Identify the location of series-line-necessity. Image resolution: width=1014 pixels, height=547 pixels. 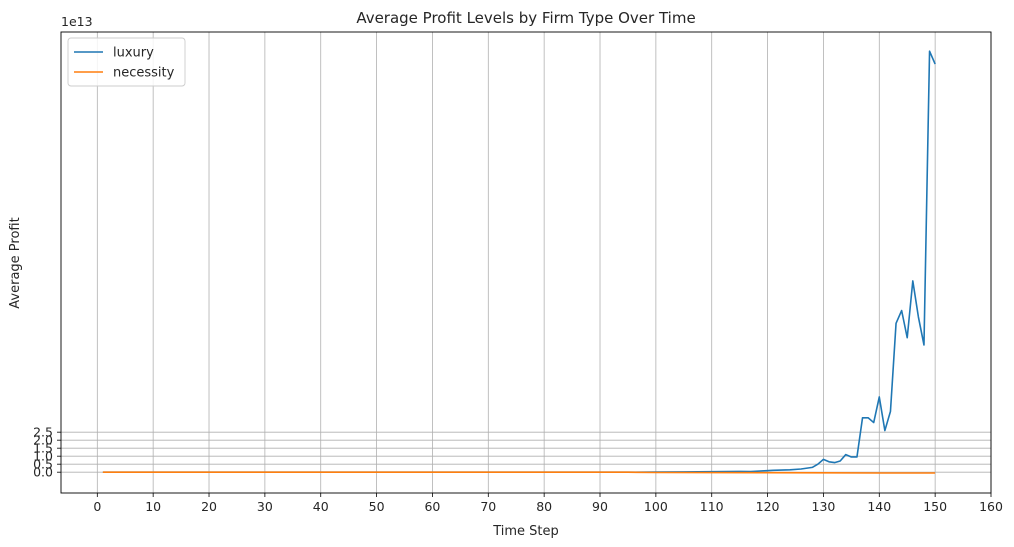
(519, 472).